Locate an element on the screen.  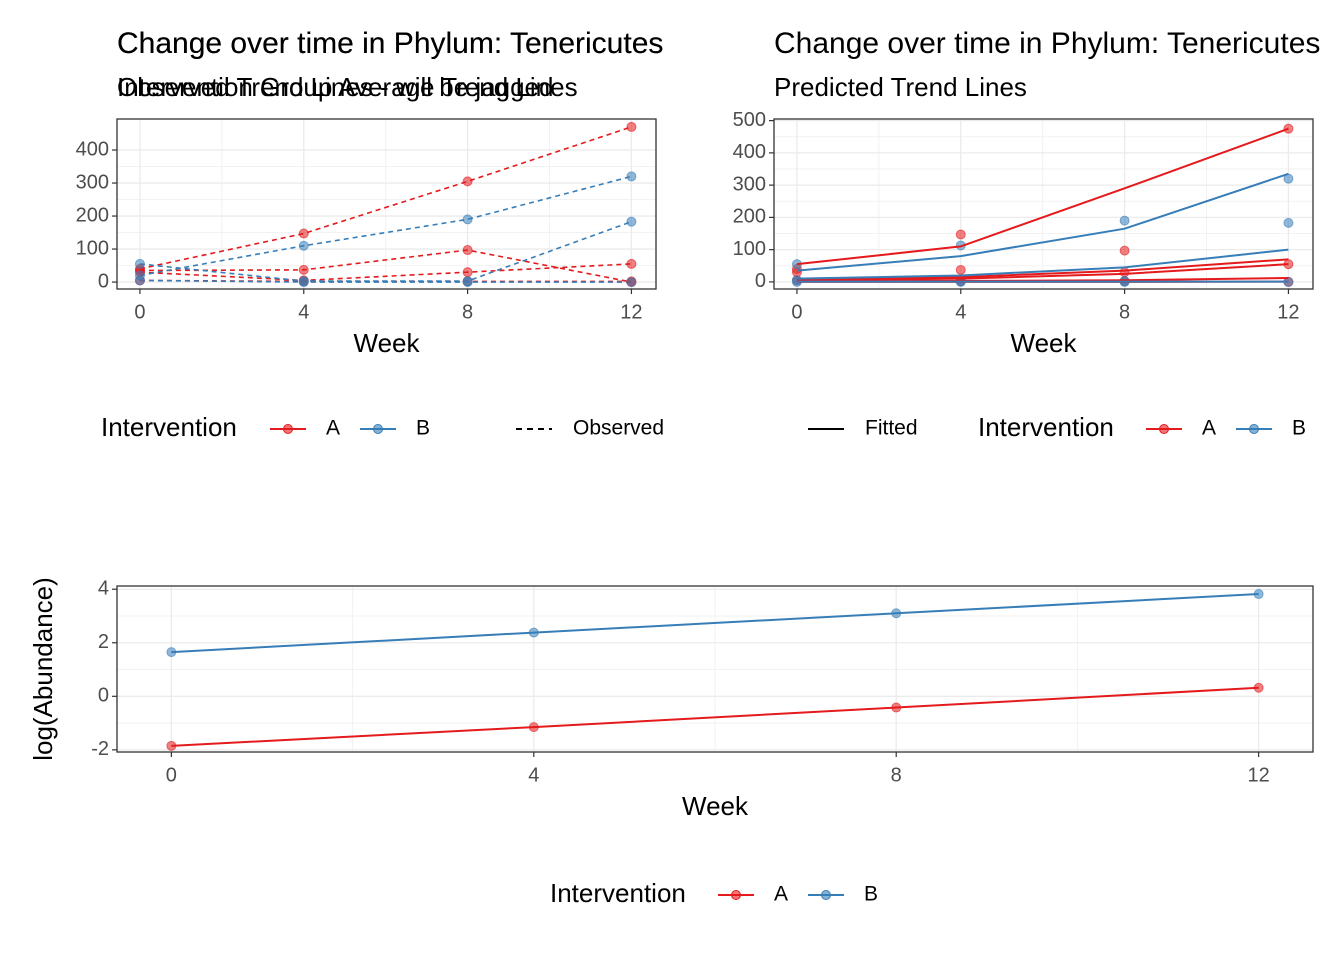
legend-label: Fitted is located at coordinates (891, 428).